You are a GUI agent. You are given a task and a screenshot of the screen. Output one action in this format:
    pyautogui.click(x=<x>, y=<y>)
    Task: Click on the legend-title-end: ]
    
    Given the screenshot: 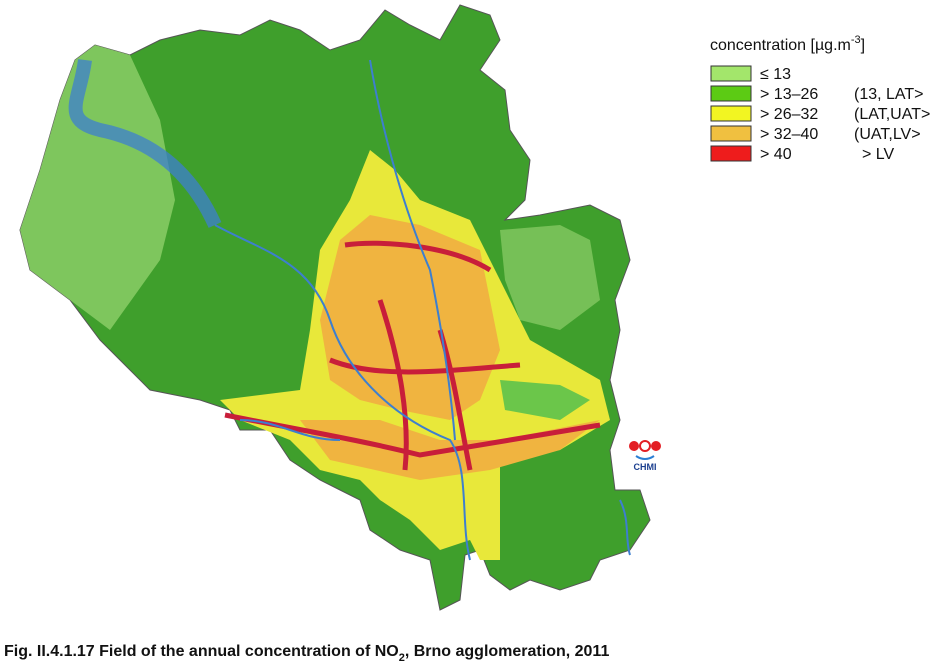 What is the action you would take?
    pyautogui.click(x=863, y=45)
    